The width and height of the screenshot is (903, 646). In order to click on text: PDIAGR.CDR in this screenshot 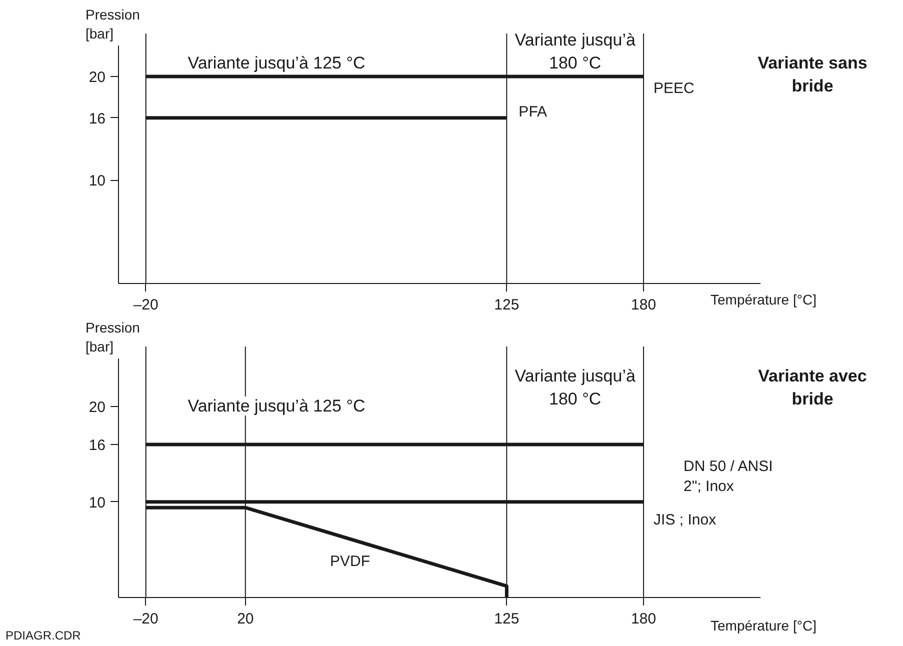, I will do `click(44, 635)`.